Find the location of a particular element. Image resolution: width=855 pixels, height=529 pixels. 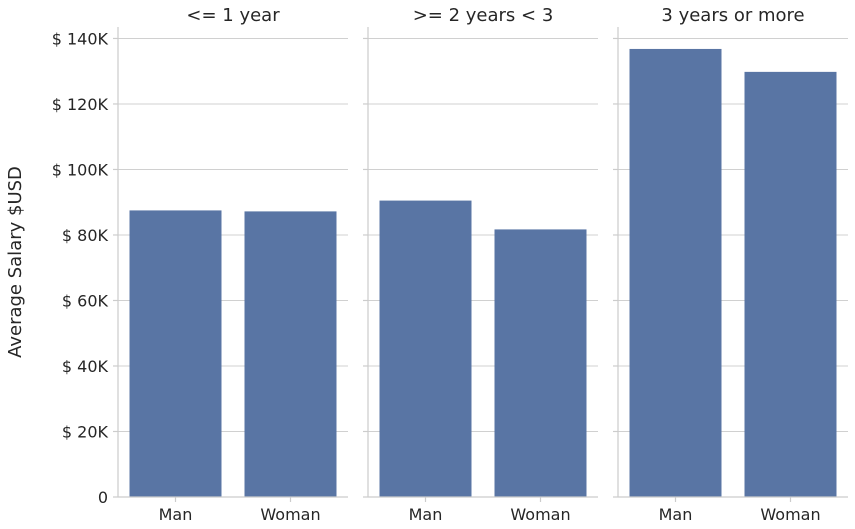

y-tick-label: $ 80K is located at coordinates (85, 235).